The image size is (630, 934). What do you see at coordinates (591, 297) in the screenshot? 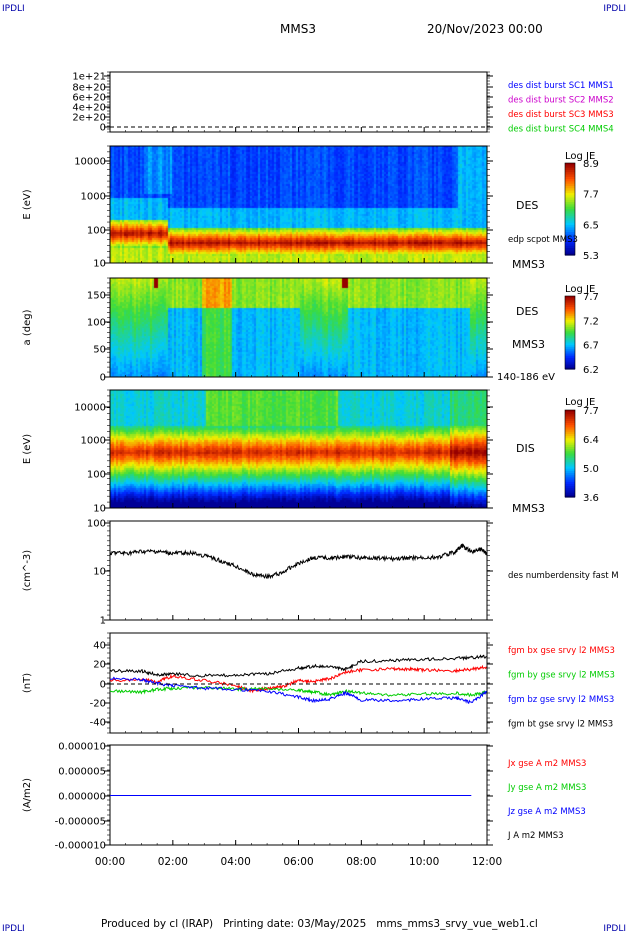
I see `colorbar-tick: 7.7` at bounding box center [591, 297].